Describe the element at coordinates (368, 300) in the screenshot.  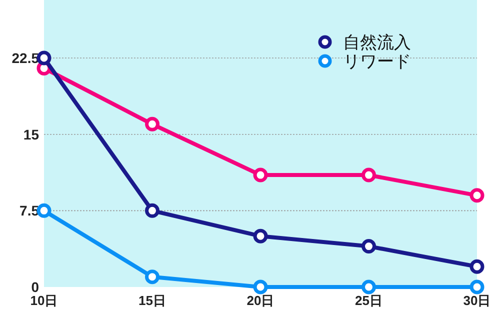
I see `x-tick-label: 25日` at that location.